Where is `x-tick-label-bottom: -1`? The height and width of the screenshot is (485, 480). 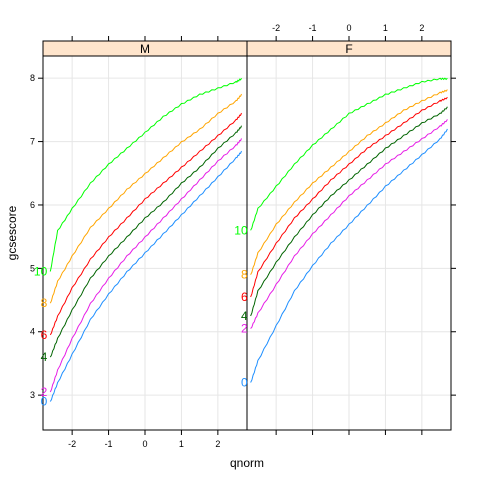
x-tick-label-bottom: -1 is located at coordinates (109, 444).